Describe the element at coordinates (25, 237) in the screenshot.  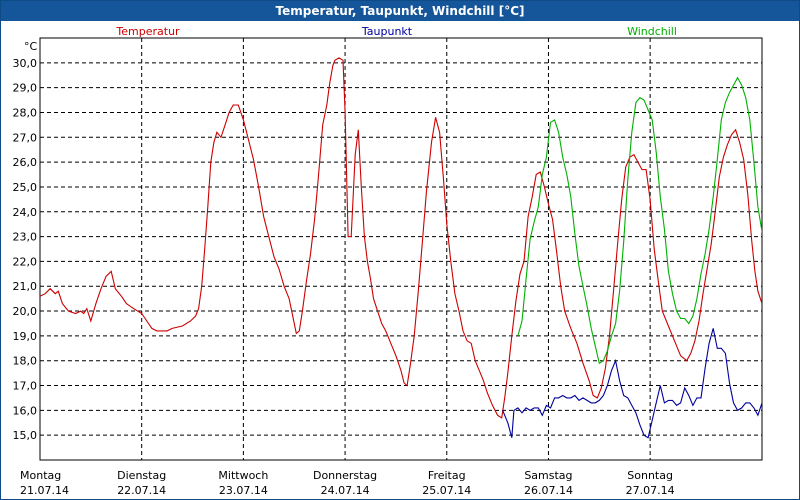
I see `y-tick-label: 23,0` at that location.